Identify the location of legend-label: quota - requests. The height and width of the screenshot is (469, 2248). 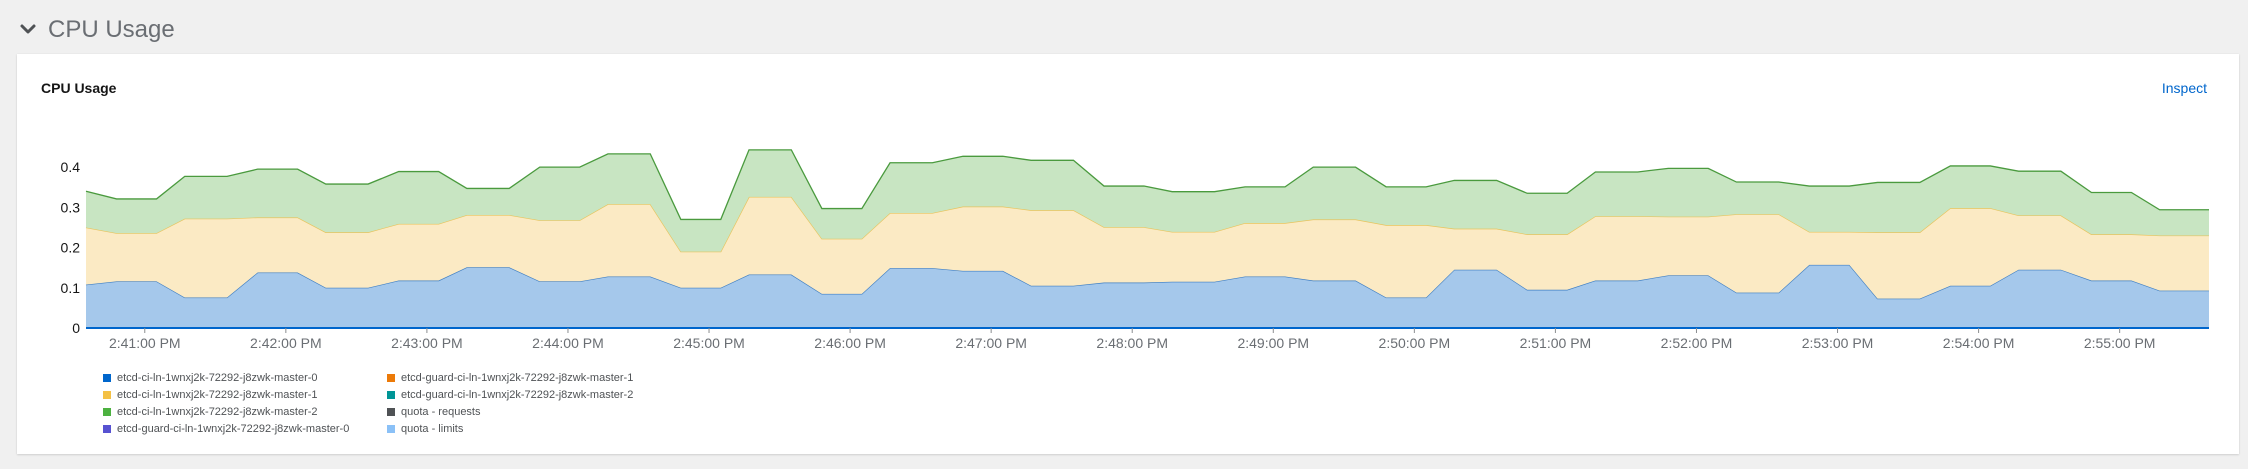
(441, 412).